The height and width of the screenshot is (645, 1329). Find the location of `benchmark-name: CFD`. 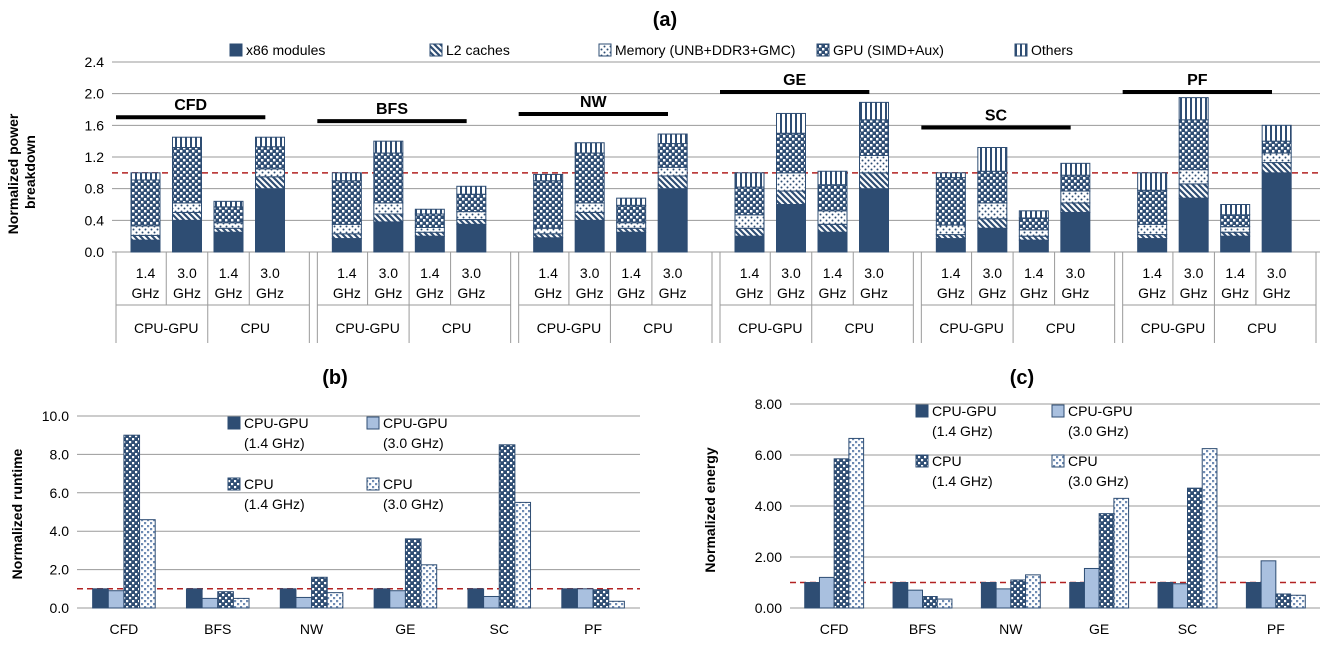

benchmark-name: CFD is located at coordinates (190, 105).